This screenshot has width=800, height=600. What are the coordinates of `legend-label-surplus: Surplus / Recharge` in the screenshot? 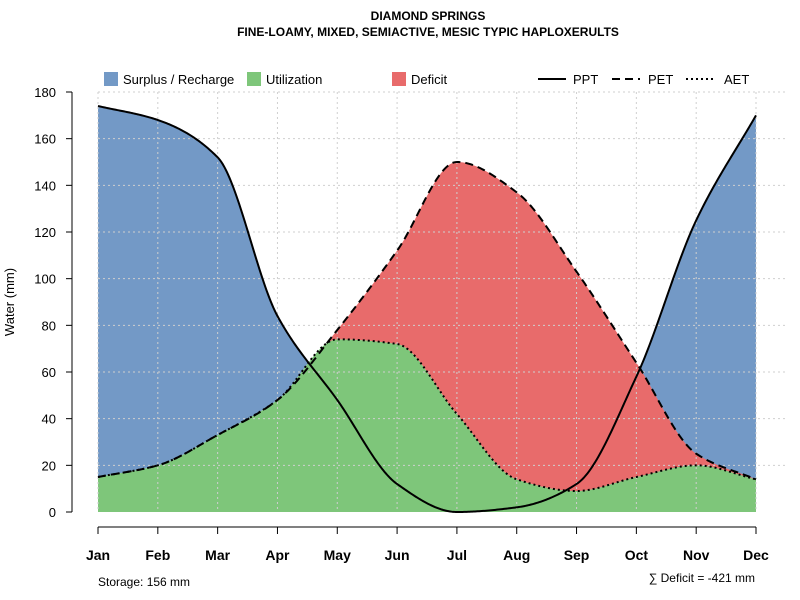 It's located at (178, 79).